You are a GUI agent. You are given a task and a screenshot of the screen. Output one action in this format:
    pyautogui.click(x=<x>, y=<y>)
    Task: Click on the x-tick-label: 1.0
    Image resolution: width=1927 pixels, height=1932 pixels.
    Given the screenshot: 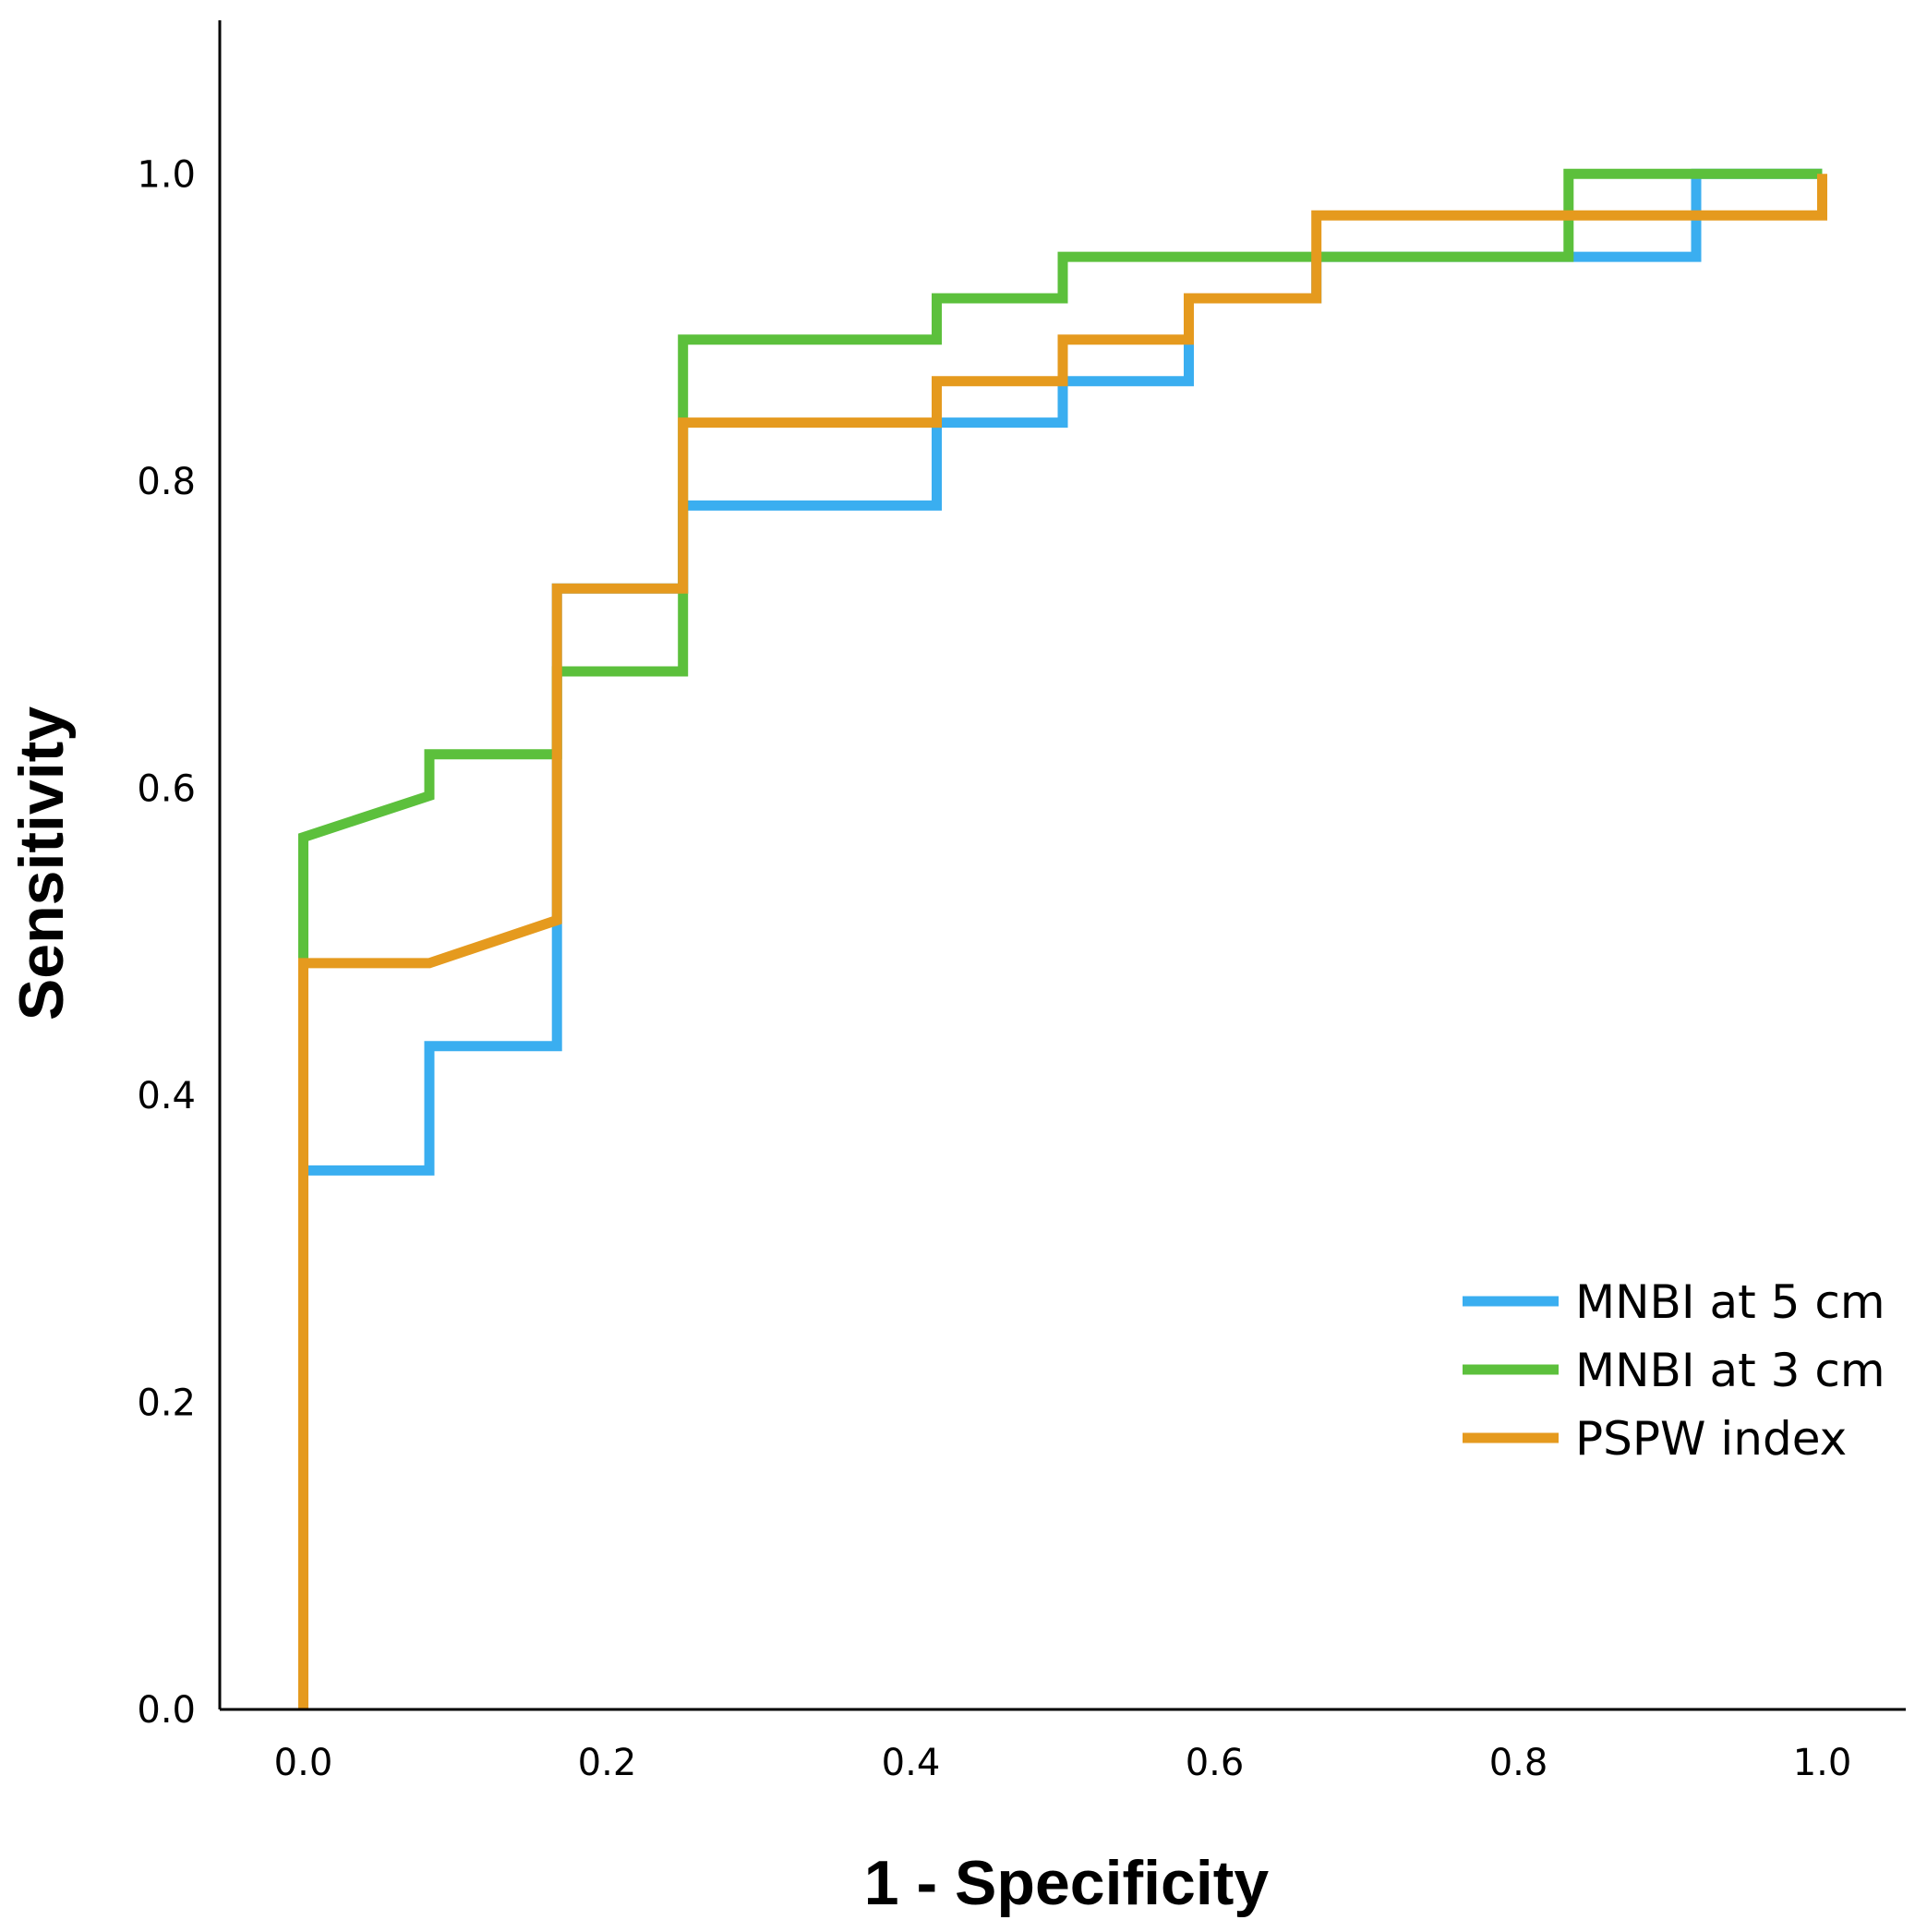 What is the action you would take?
    pyautogui.click(x=1822, y=1763)
    